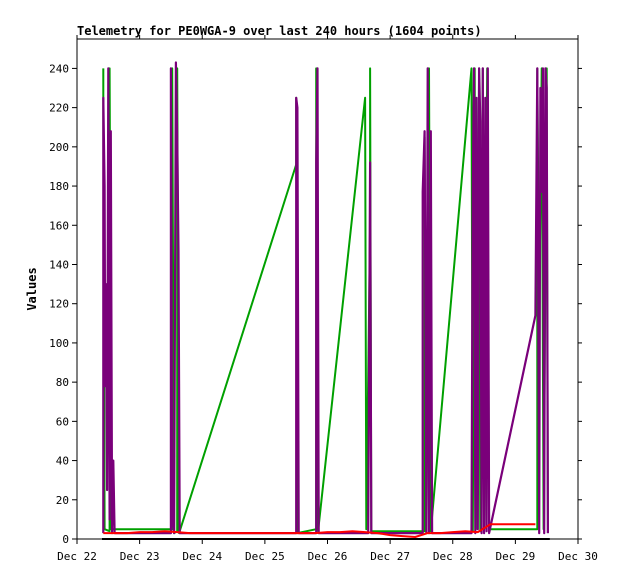  What do you see at coordinates (140, 556) in the screenshot?
I see `x-tick-label: Dec 23` at bounding box center [140, 556].